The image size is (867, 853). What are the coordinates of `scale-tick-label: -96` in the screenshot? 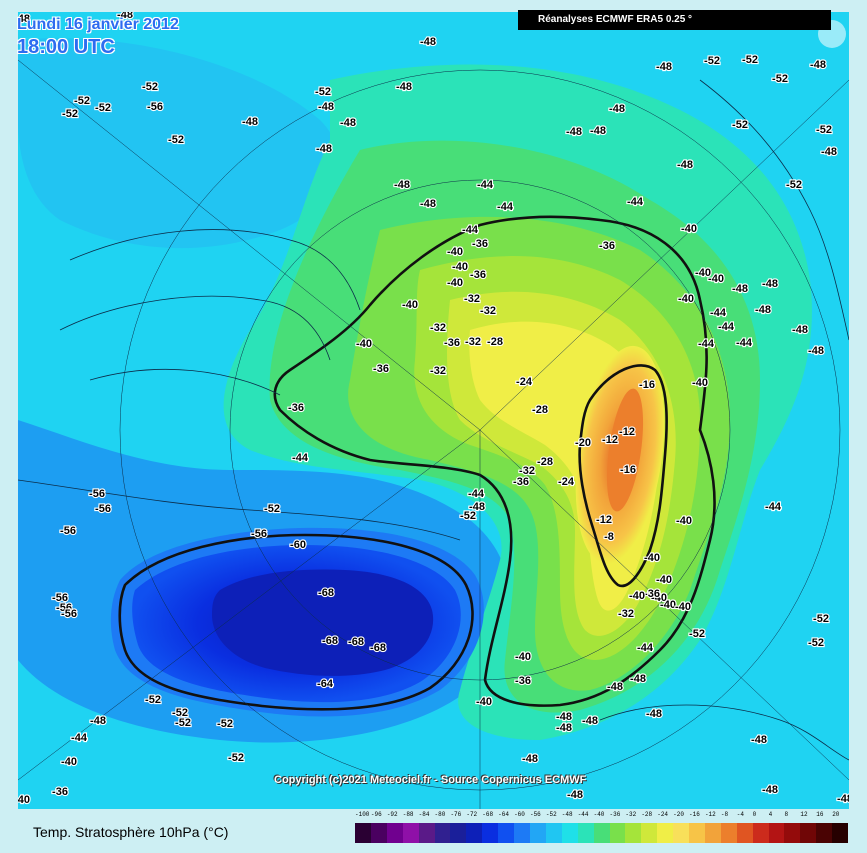 It's located at (376, 814).